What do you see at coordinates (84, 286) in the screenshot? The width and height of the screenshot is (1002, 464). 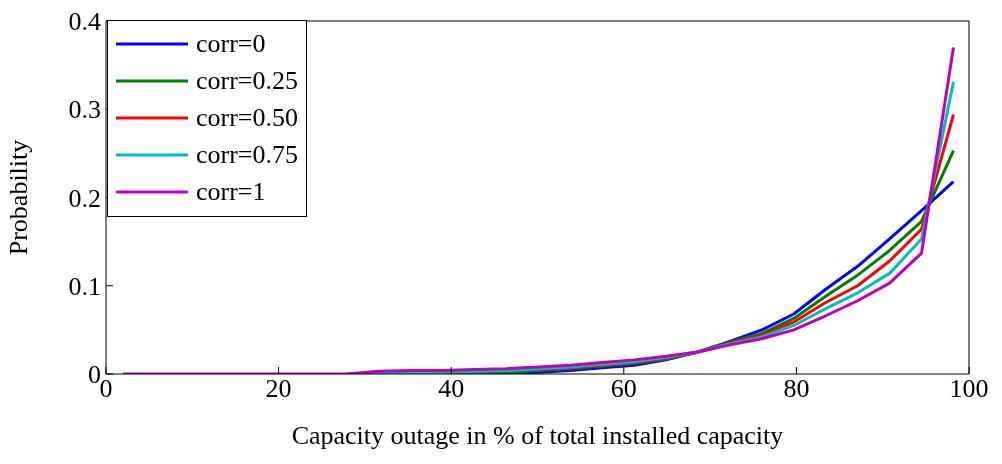 I see `y-tick-label: 0.1` at bounding box center [84, 286].